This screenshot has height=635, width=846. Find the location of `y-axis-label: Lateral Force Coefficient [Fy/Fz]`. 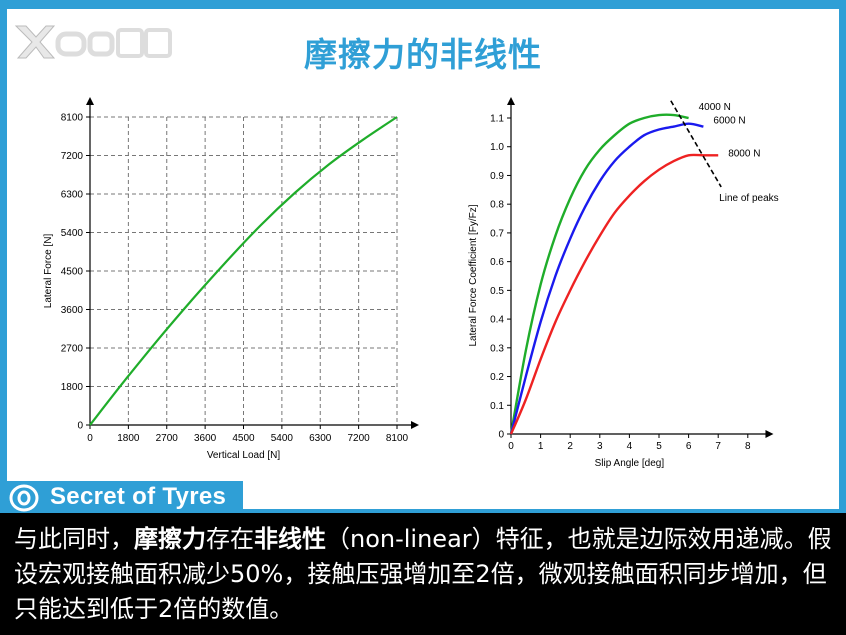

y-axis-label: Lateral Force Coefficient [Fy/Fz] is located at coordinates (473, 275).